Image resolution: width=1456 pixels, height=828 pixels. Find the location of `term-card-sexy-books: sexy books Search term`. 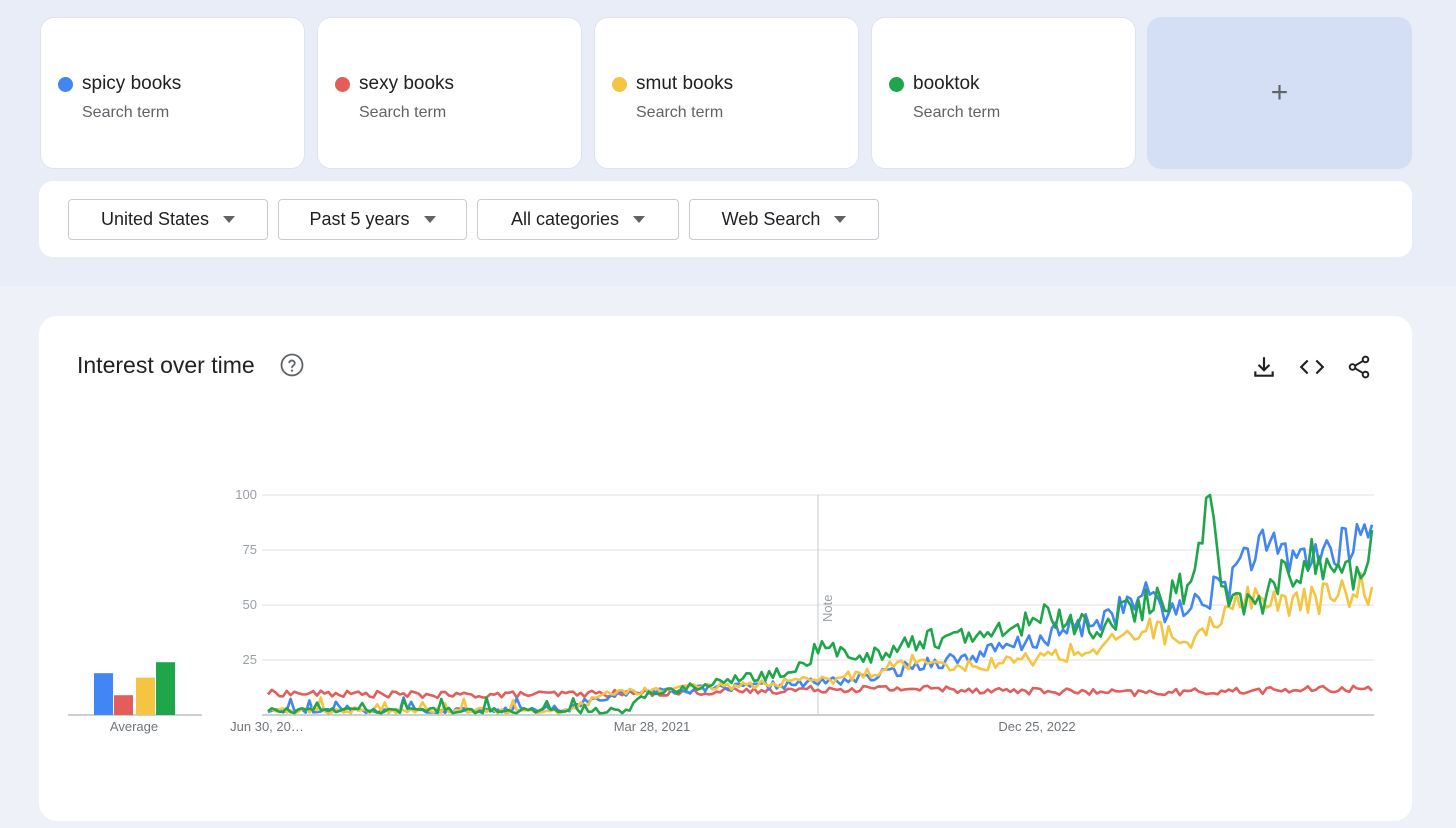

term-card-sexy-books: sexy books Search term is located at coordinates (449, 93).